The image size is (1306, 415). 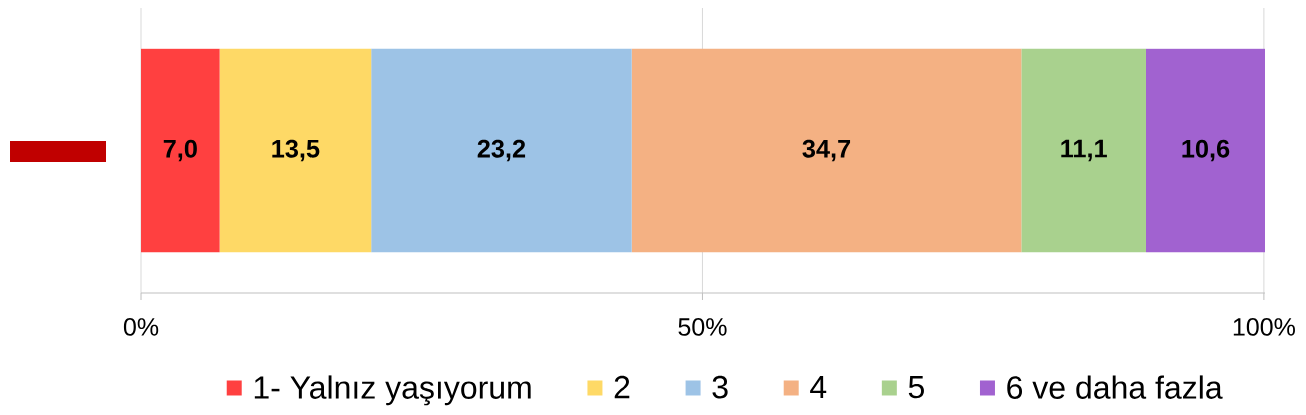 What do you see at coordinates (702, 327) in the screenshot?
I see `x-tick-label: 50%` at bounding box center [702, 327].